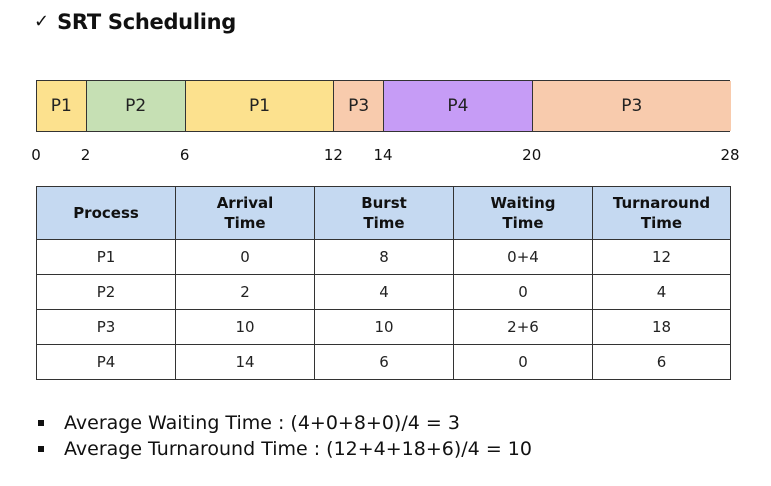 Image resolution: width=771 pixels, height=486 pixels. What do you see at coordinates (262, 423) in the screenshot?
I see `average-waiting-text: Average Waiting Time : (4+0+8+0)/4 = 3` at bounding box center [262, 423].